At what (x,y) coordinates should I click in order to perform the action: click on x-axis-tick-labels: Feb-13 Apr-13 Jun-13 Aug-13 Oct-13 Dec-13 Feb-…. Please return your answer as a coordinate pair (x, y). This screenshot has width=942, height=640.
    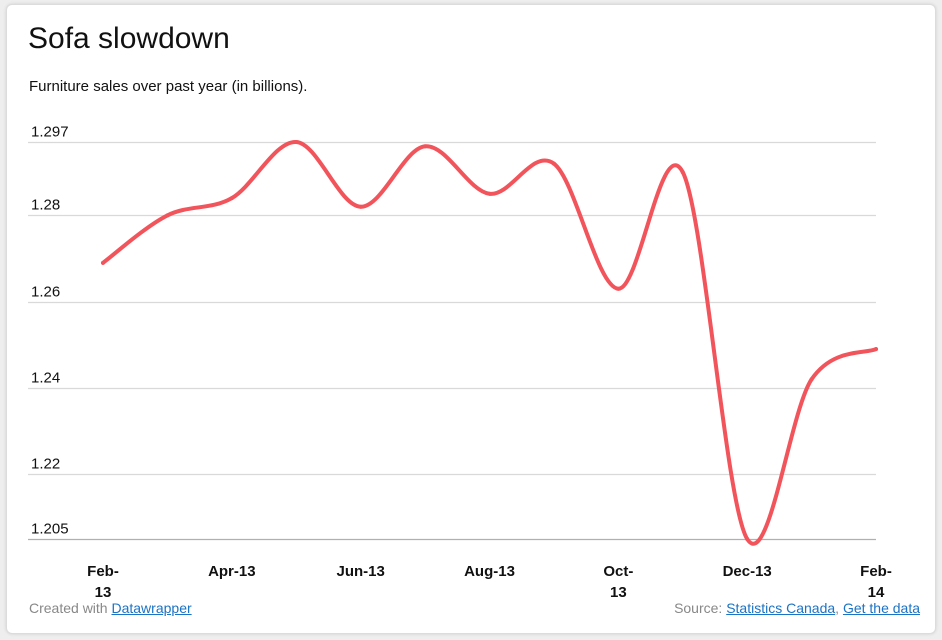
    Looking at the image, I should click on (489, 582).